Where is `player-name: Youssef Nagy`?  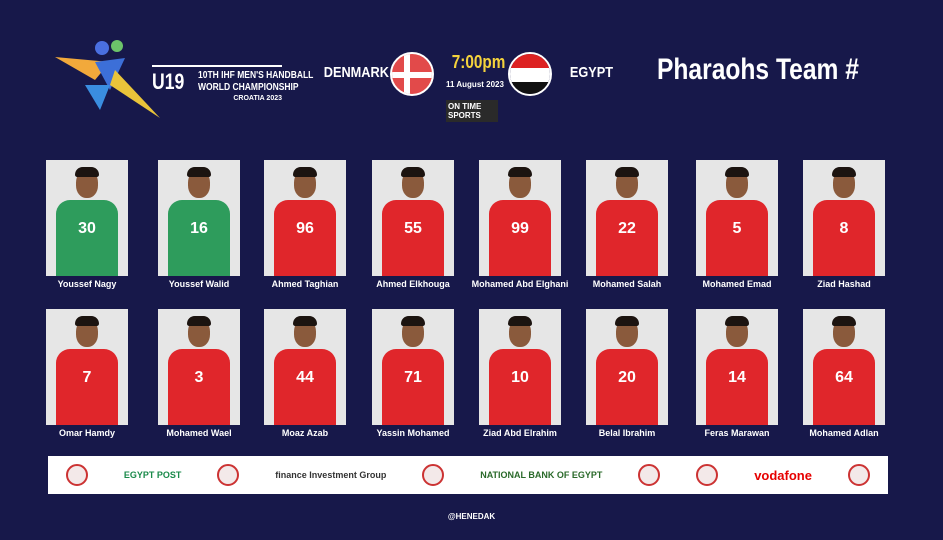
player-name: Youssef Nagy is located at coordinates (87, 284).